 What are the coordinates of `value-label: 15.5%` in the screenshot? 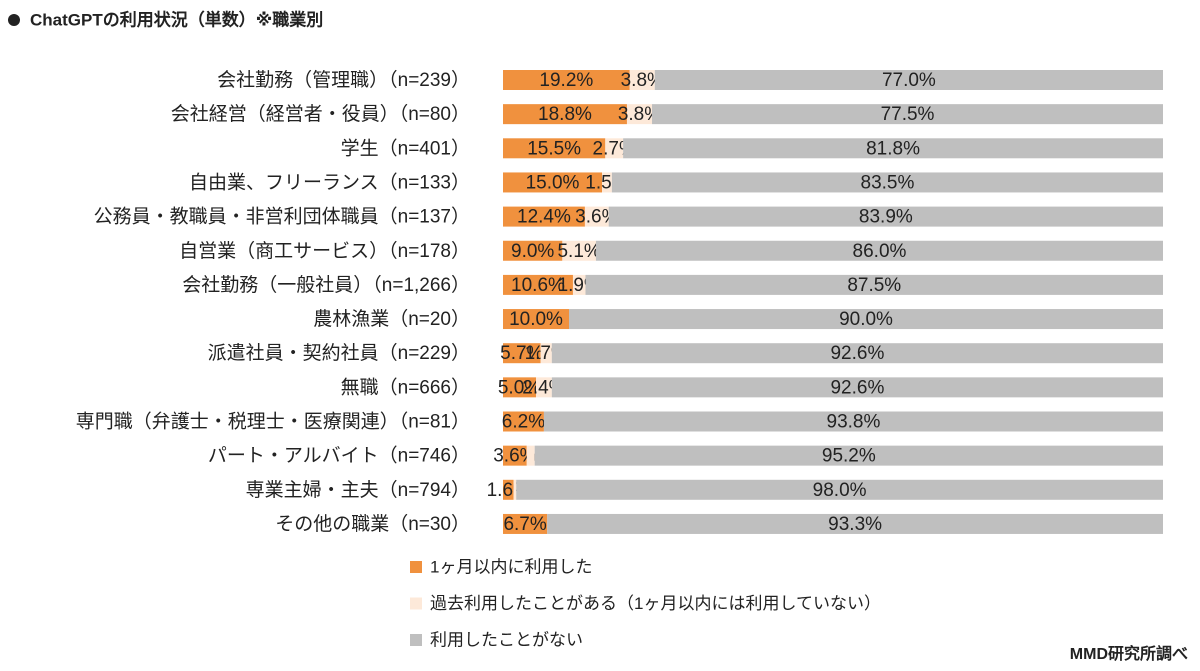 It's located at (554, 148).